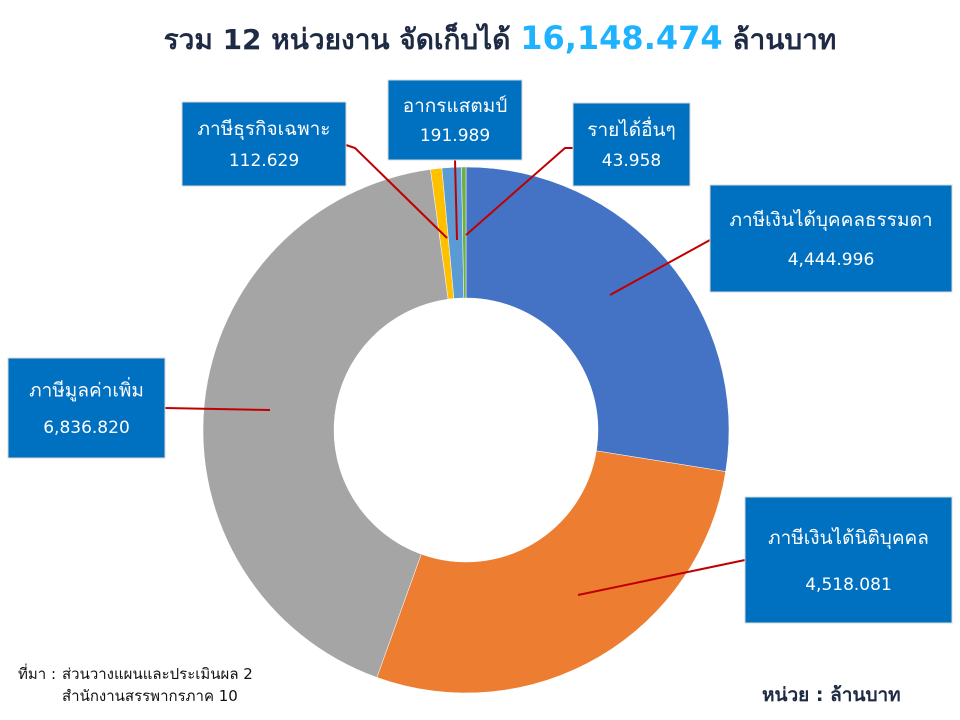 Image resolution: width=960 pixels, height=720 pixels. Describe the element at coordinates (621, 38) in the screenshot. I see `total-label: 16,148.474` at that location.